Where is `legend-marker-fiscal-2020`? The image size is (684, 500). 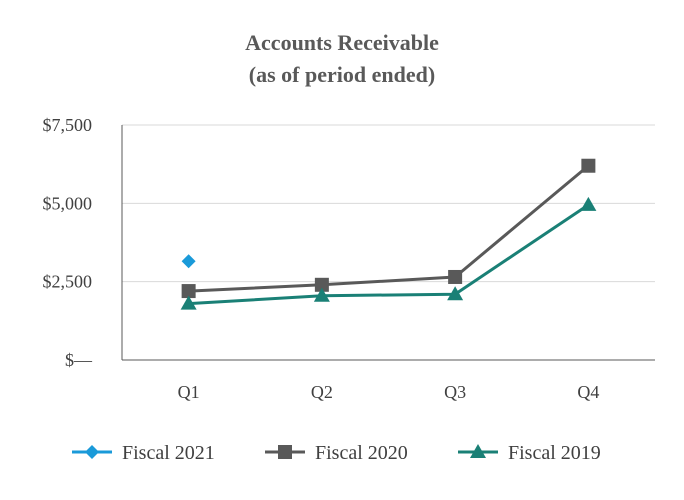 legend-marker-fiscal-2020 is located at coordinates (285, 452).